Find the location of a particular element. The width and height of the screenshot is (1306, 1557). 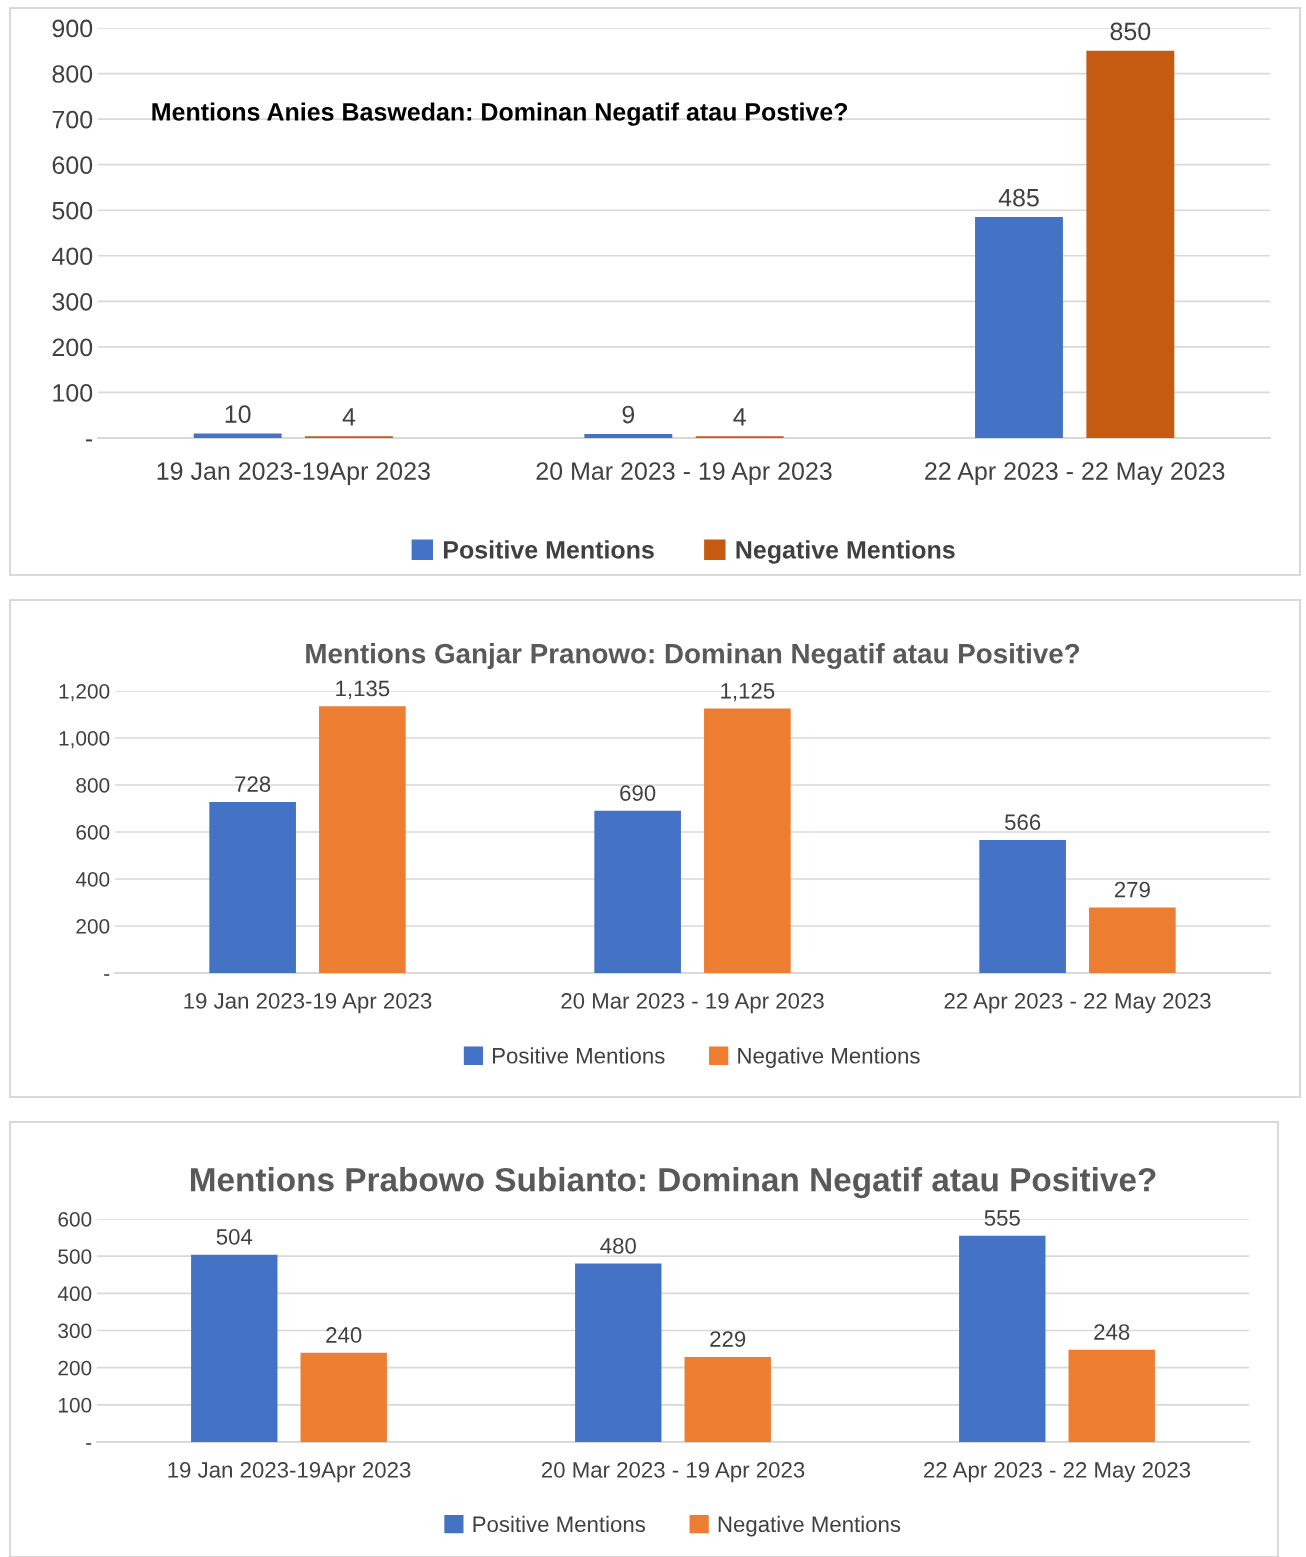

data-label: 504 is located at coordinates (234, 1237).